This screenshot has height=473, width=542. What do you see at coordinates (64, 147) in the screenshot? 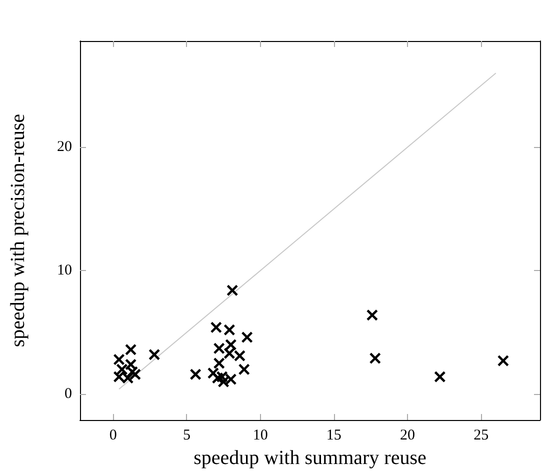
I see `y-tick-label: 20` at bounding box center [64, 147].